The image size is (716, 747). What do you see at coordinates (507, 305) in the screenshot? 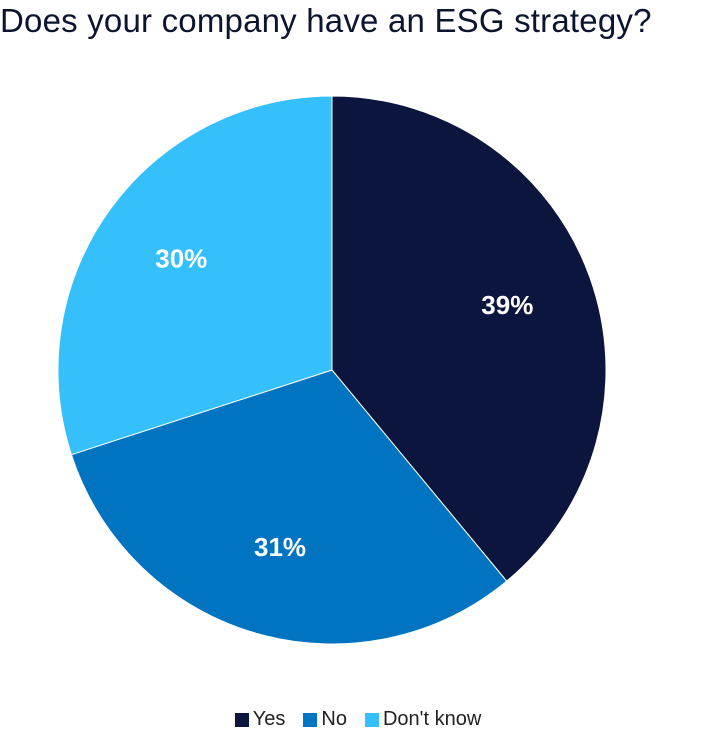
I see `data-label-yes: 39%` at bounding box center [507, 305].